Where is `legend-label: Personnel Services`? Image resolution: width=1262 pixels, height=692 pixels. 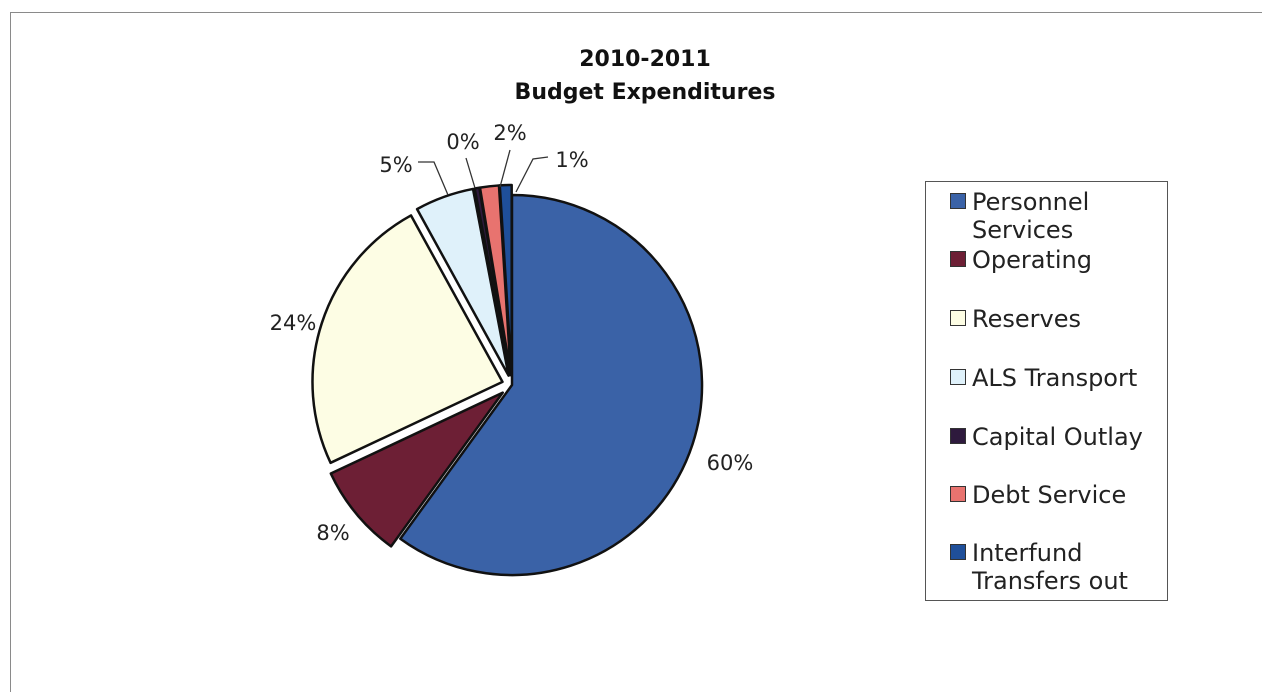
legend-label: Personnel Services is located at coordinates (1031, 216).